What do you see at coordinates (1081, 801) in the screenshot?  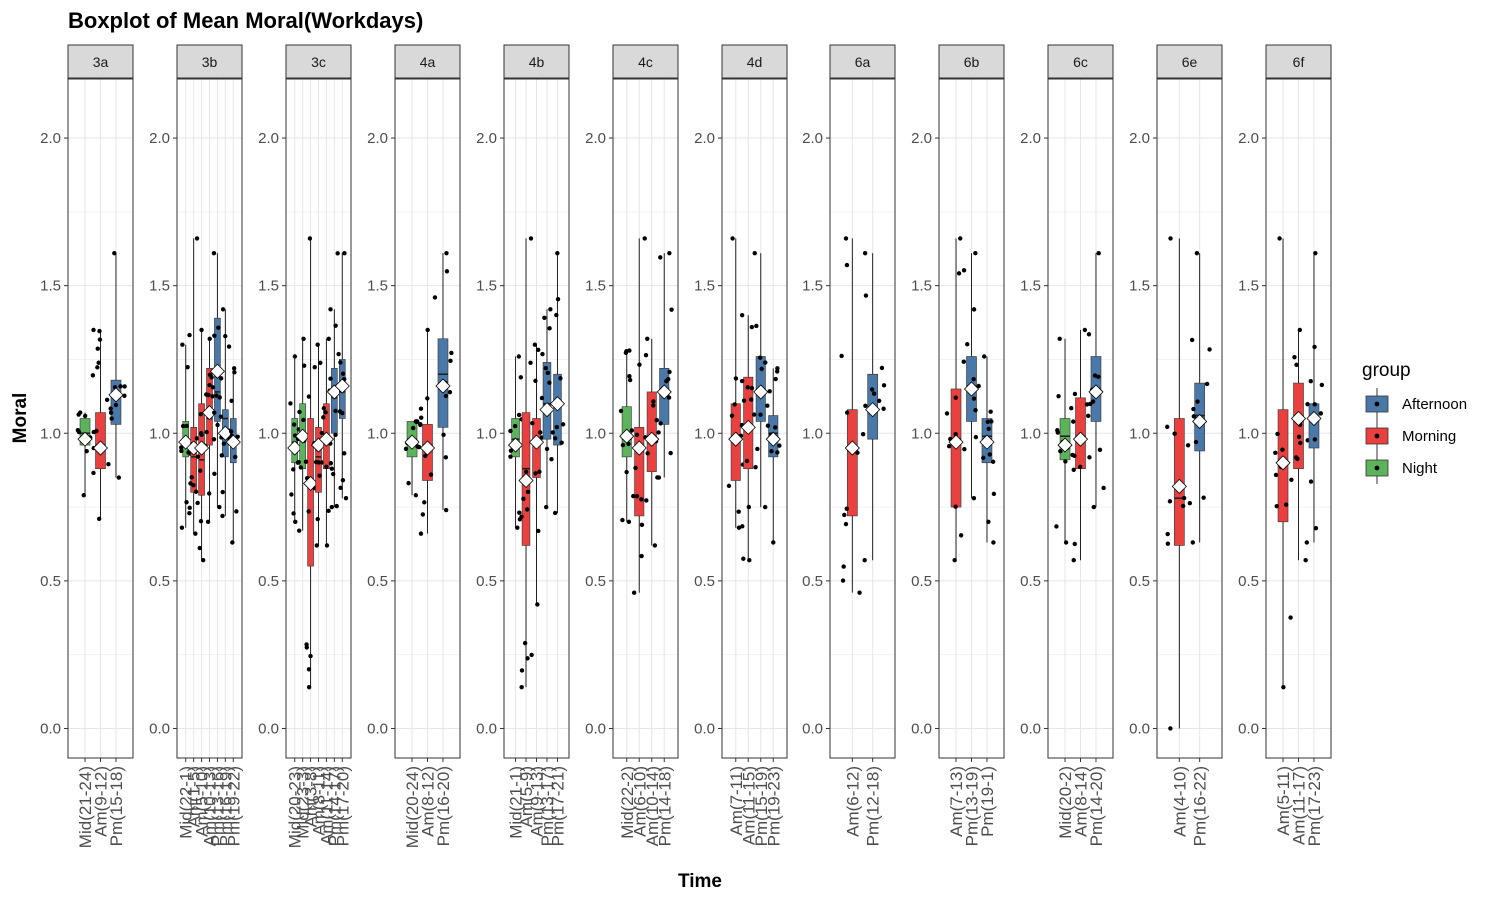 I see `x-tick-label: Am(8-14)` at bounding box center [1081, 801].